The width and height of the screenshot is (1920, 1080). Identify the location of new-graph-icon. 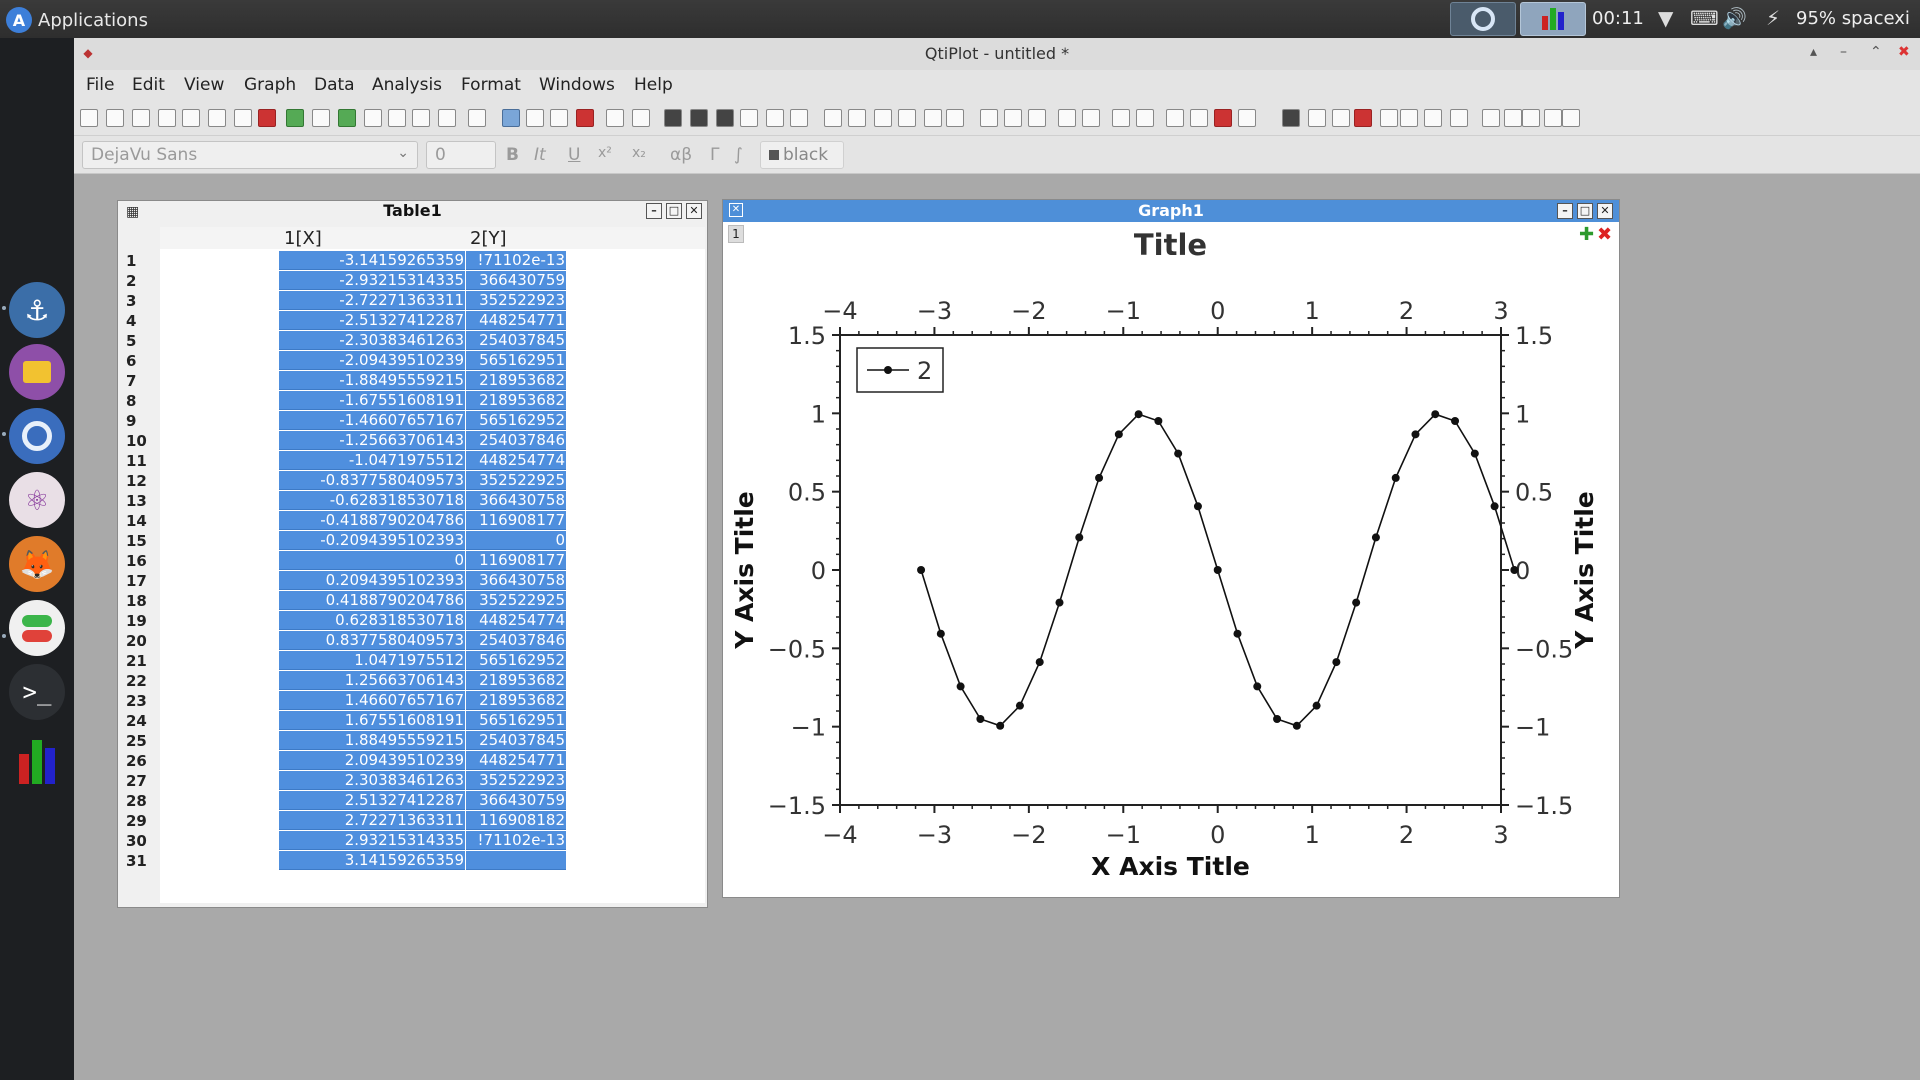
(191, 118).